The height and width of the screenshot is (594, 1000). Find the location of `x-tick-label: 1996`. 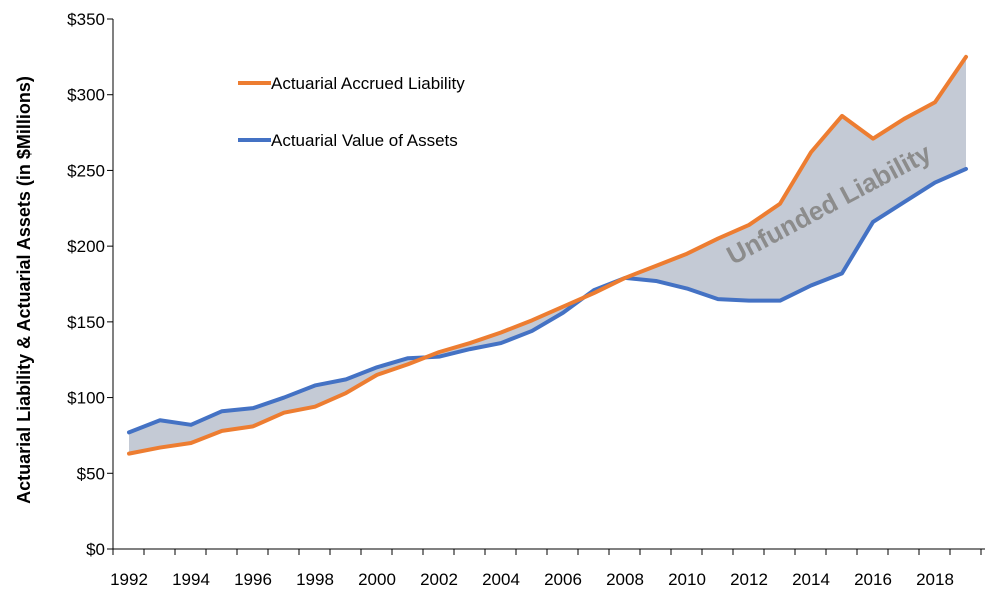

x-tick-label: 1996 is located at coordinates (253, 579).